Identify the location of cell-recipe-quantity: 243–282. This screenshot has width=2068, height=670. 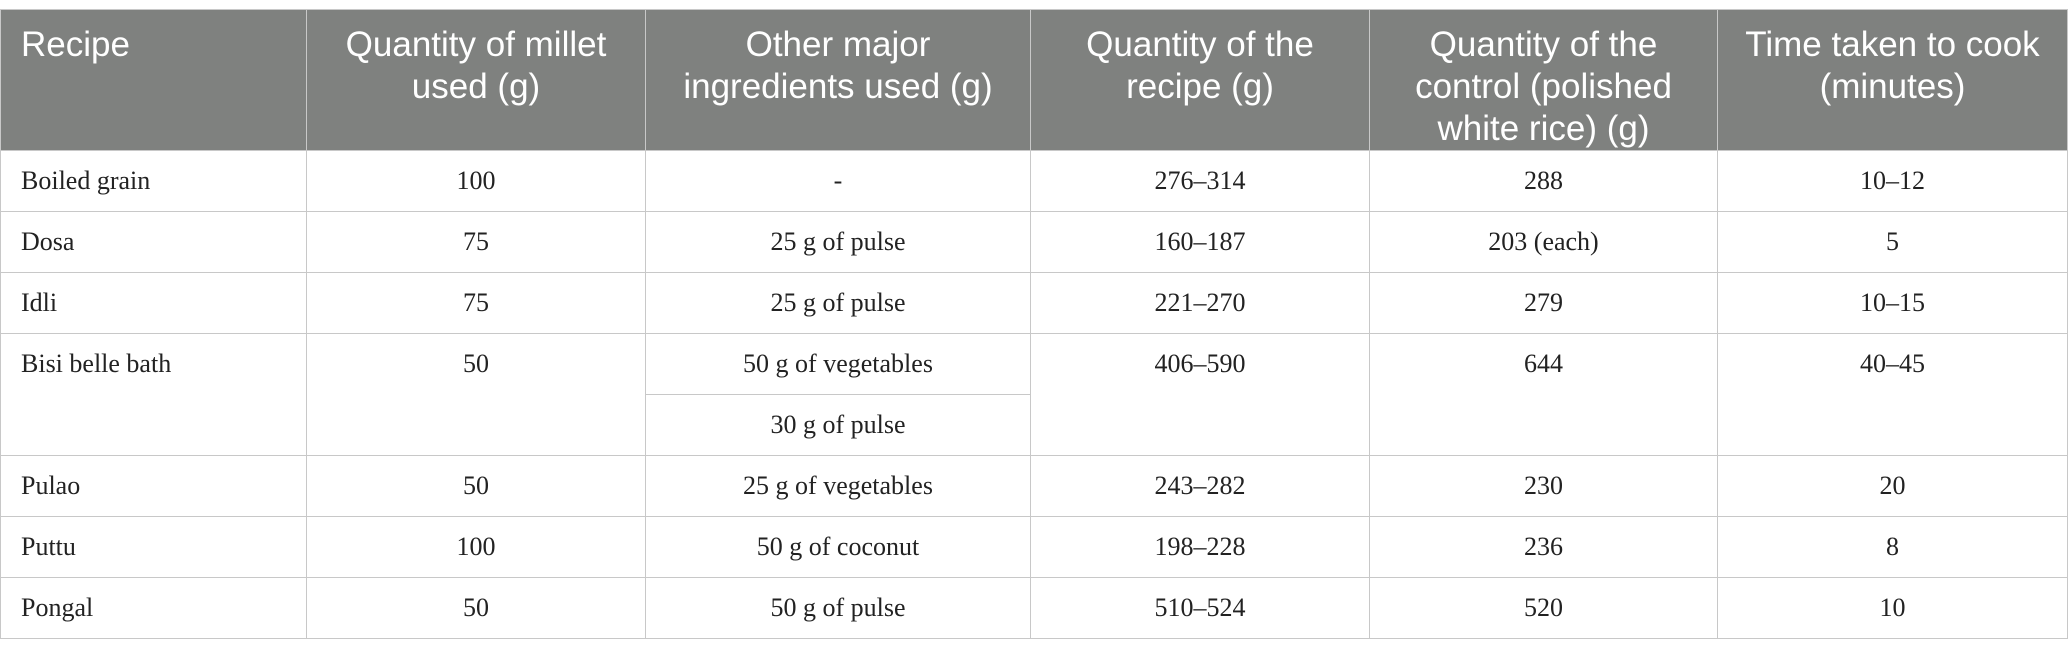
(1200, 486).